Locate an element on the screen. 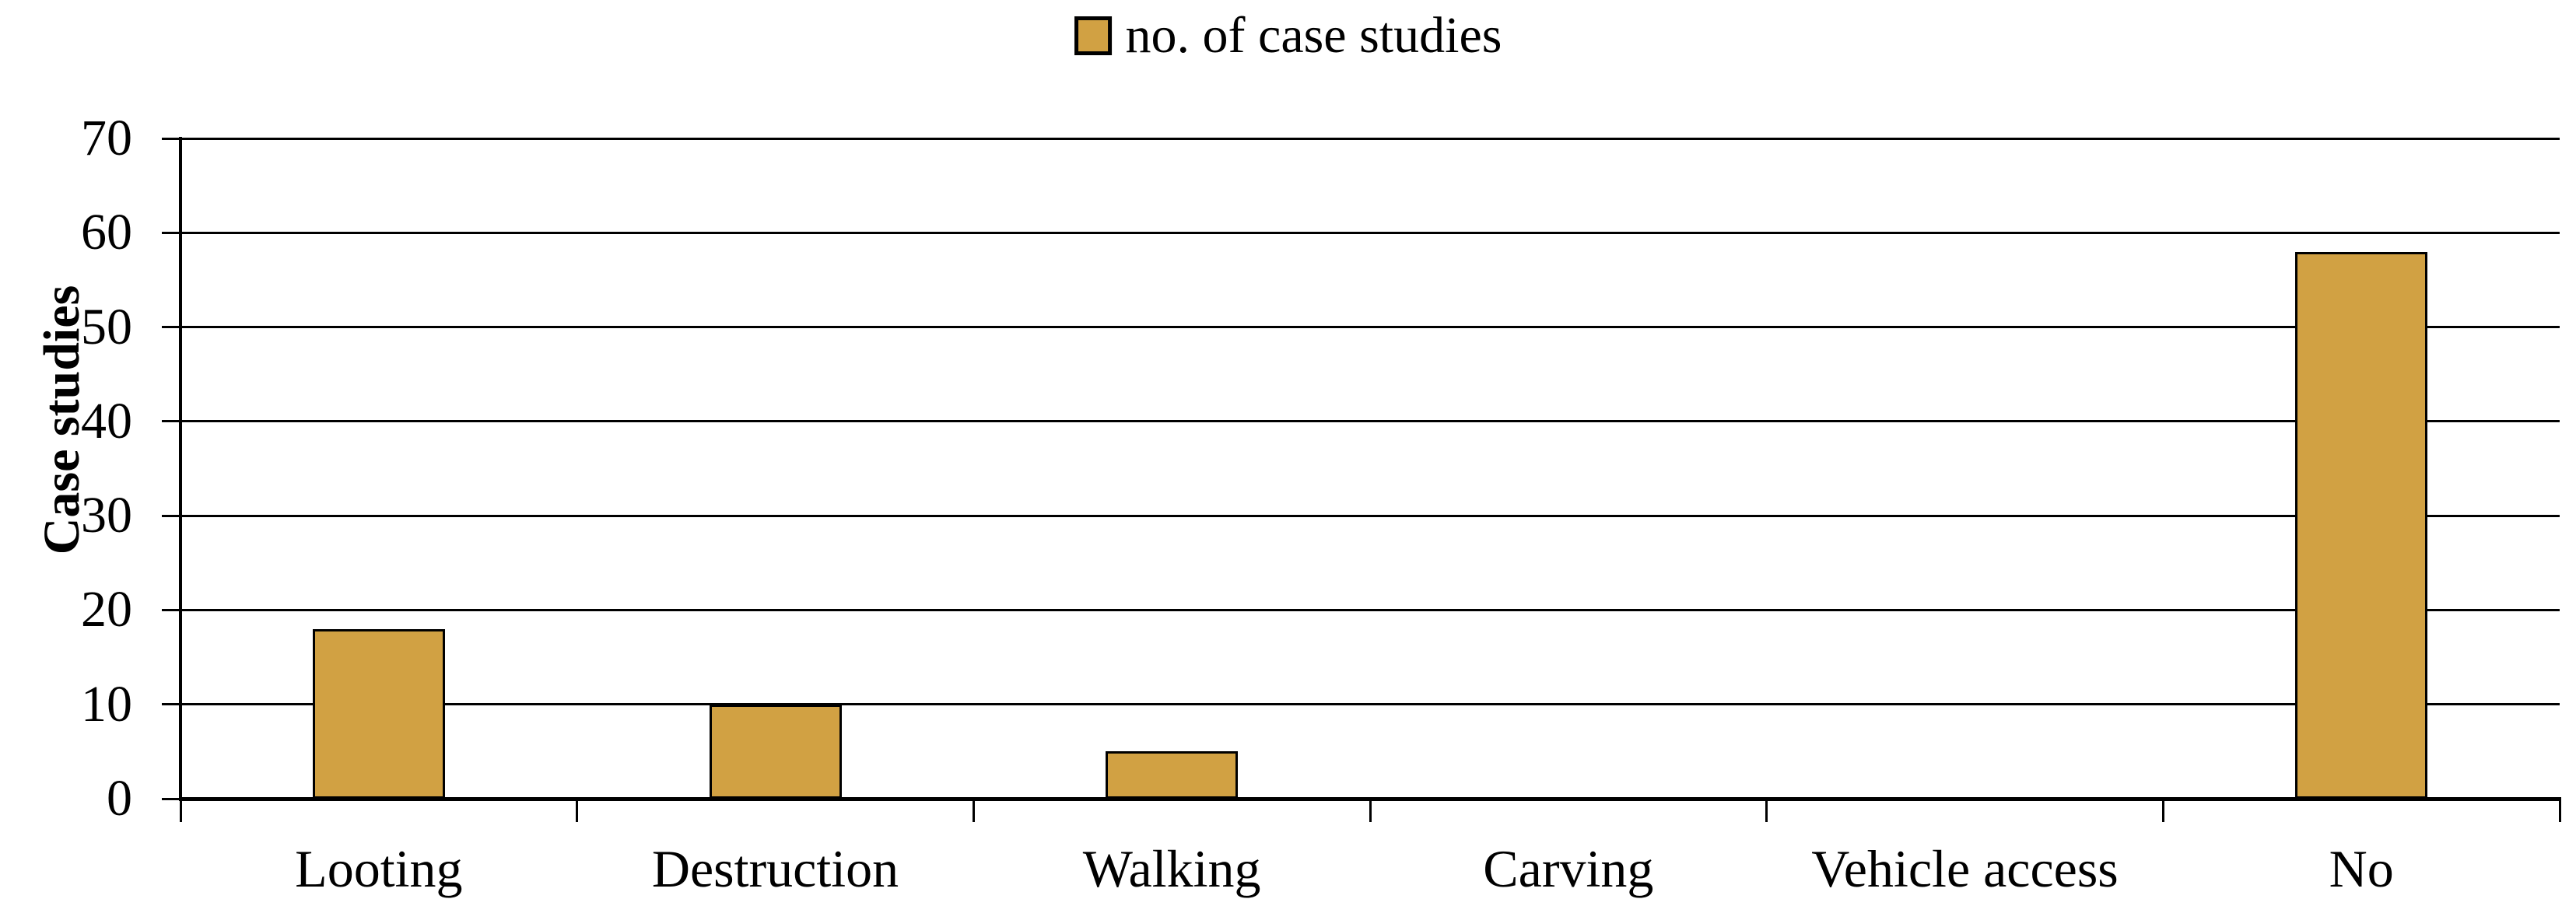 This screenshot has height=920, width=2576. y-tick-label: 20 is located at coordinates (106, 609).